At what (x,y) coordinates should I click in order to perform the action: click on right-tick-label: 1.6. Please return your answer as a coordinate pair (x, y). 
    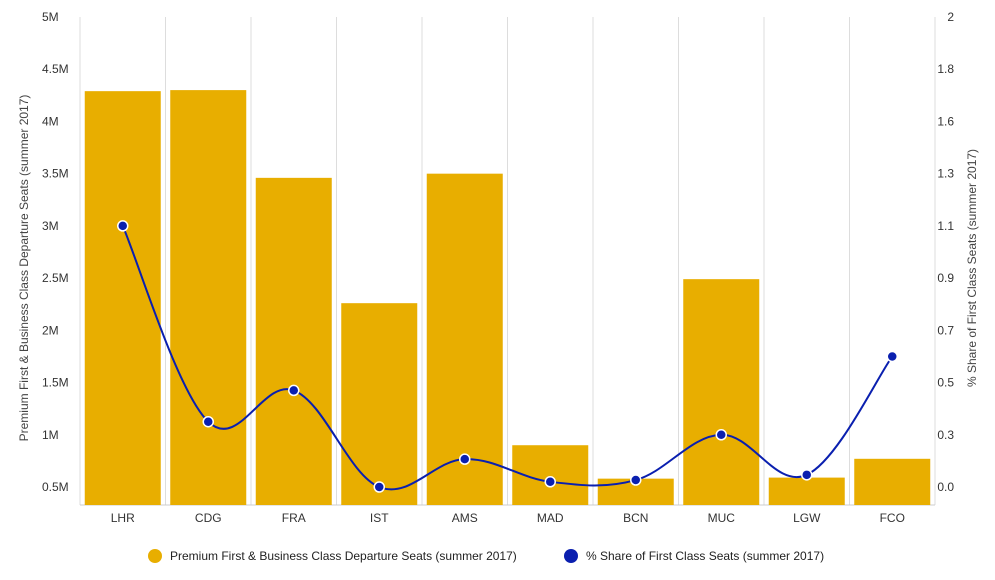
    Looking at the image, I should click on (945, 121).